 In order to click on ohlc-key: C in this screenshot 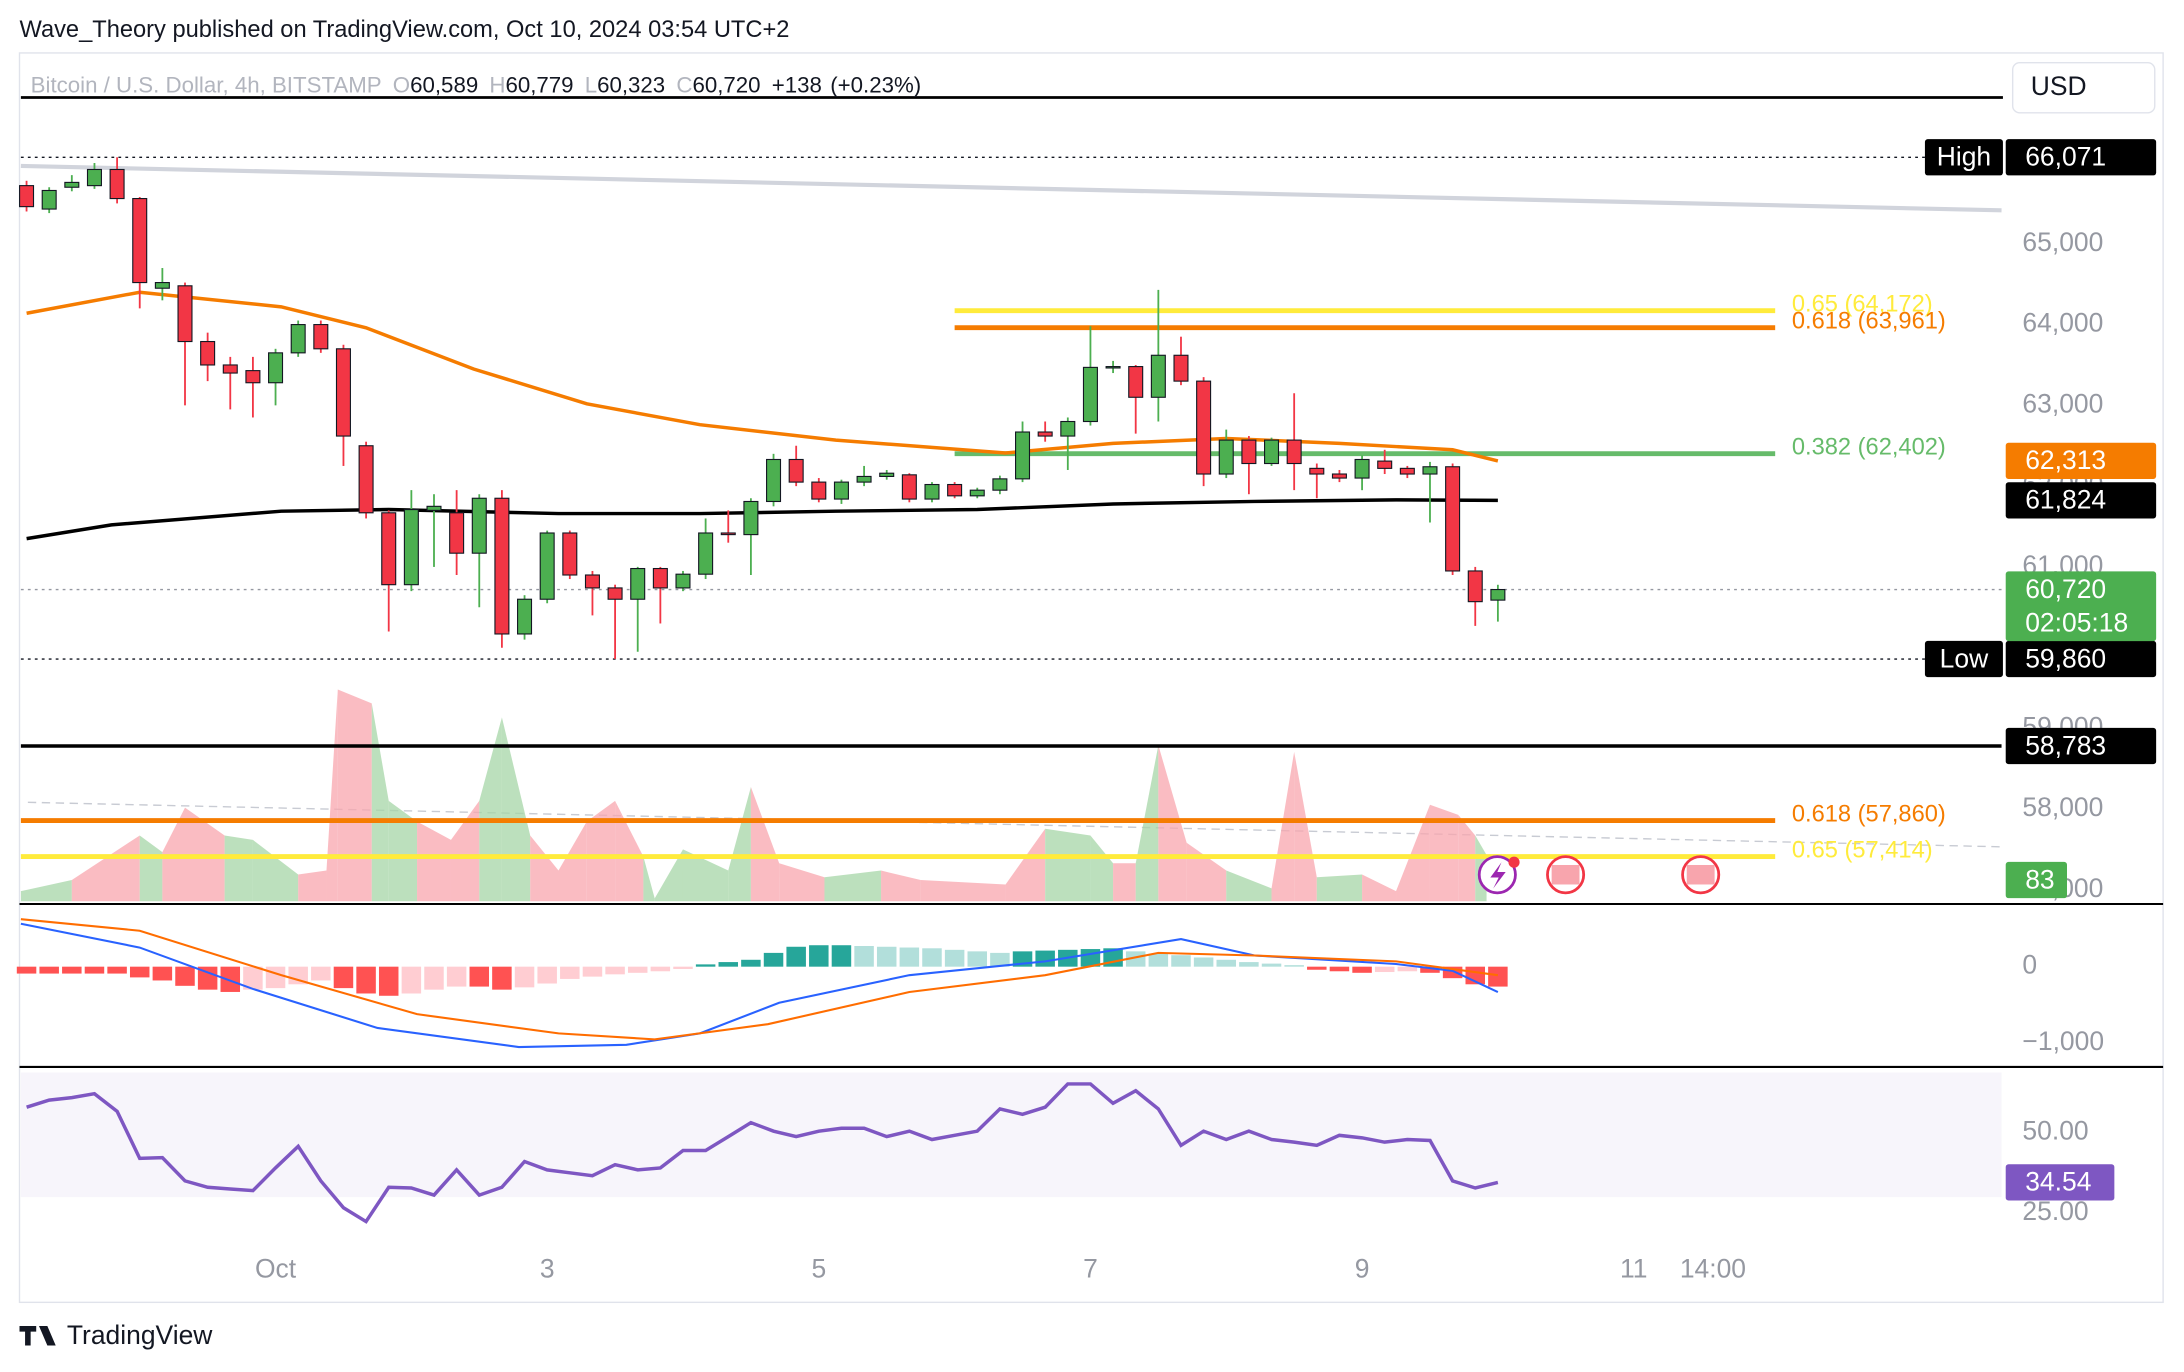, I will do `click(684, 84)`.